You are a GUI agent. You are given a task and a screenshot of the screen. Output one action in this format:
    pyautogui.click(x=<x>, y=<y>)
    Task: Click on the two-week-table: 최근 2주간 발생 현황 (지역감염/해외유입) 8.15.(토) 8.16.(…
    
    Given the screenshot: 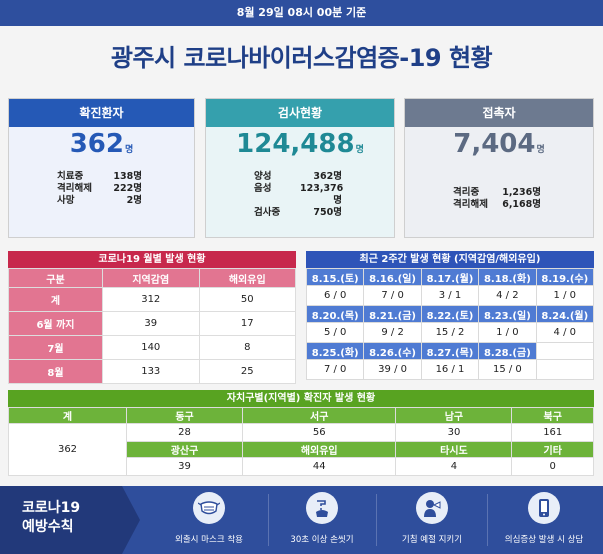 What is the action you would take?
    pyautogui.click(x=450, y=315)
    